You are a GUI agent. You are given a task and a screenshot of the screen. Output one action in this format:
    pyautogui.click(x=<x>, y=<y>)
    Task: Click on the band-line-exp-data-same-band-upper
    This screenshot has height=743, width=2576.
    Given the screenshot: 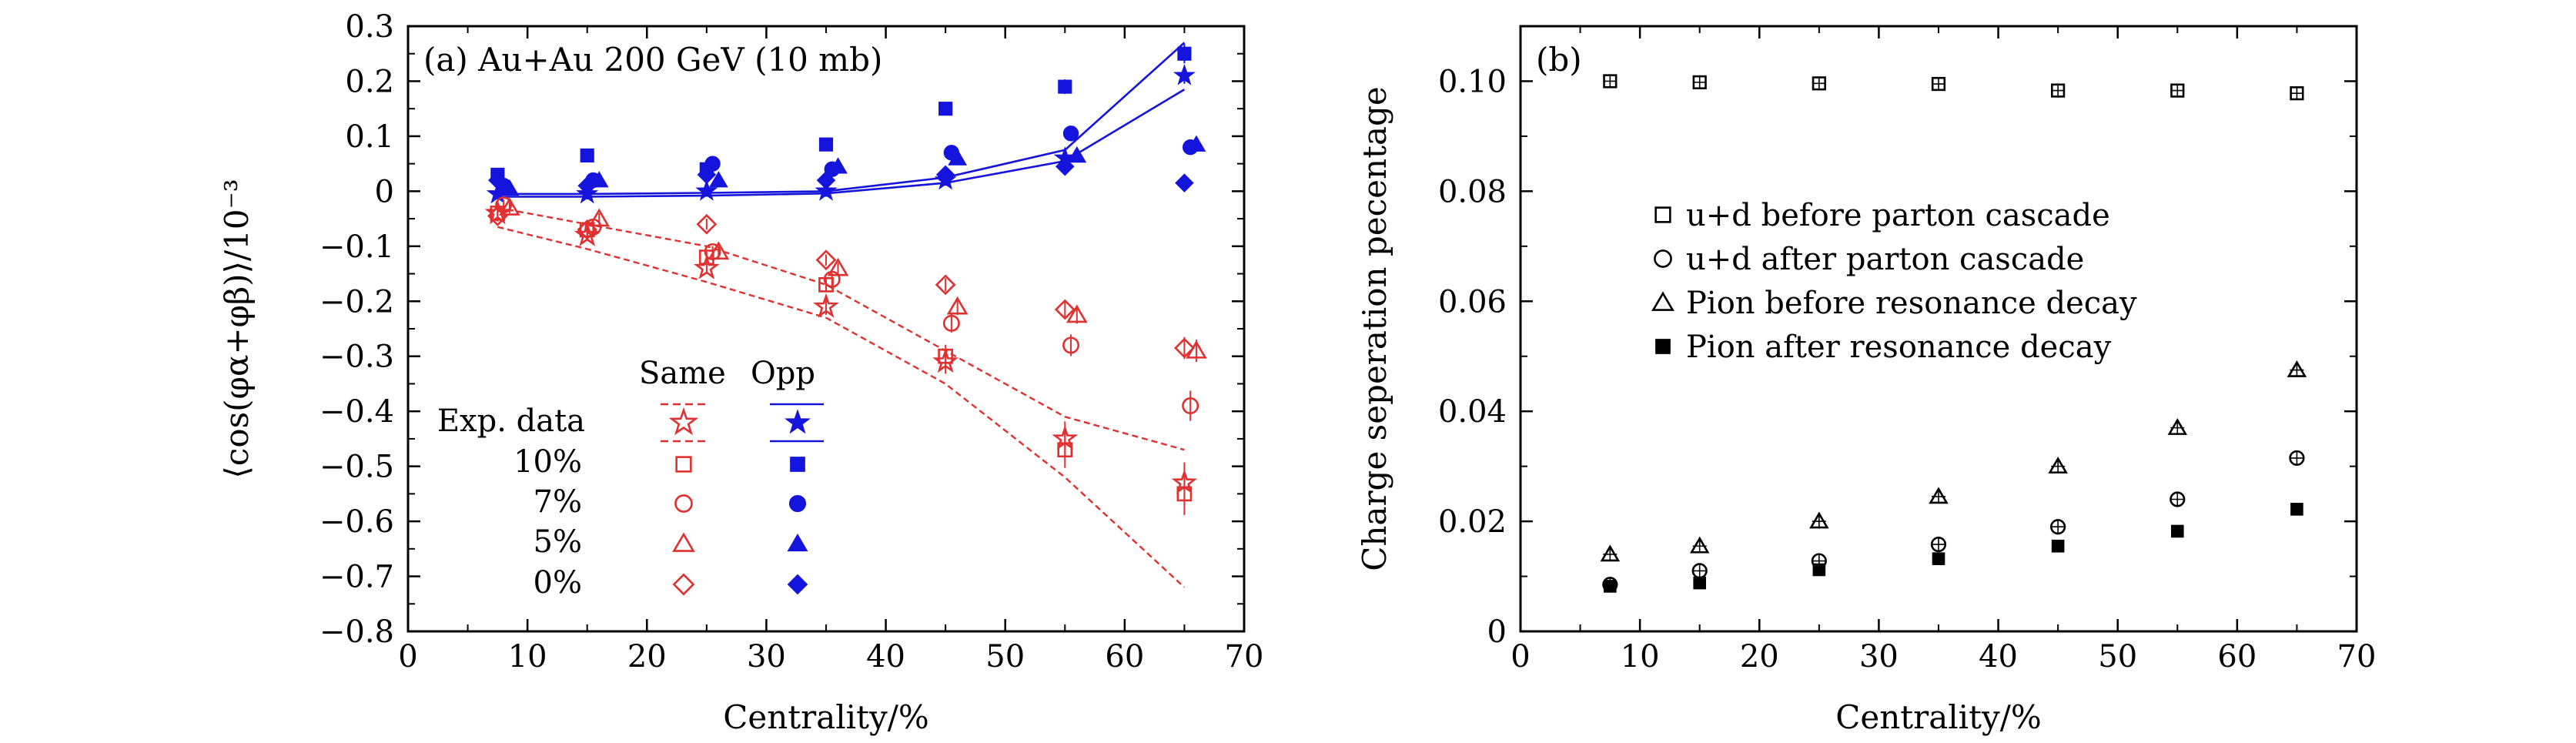 What is the action you would take?
    pyautogui.click(x=841, y=328)
    